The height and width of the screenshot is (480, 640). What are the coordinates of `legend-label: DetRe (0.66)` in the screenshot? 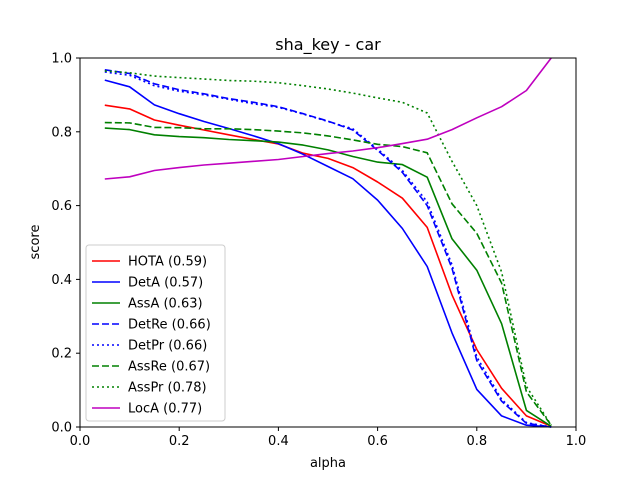 It's located at (169, 325).